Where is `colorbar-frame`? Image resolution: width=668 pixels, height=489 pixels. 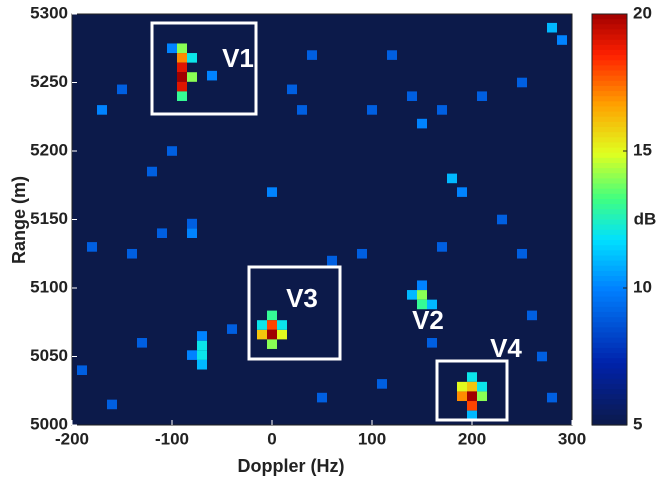 colorbar-frame is located at coordinates (609, 219).